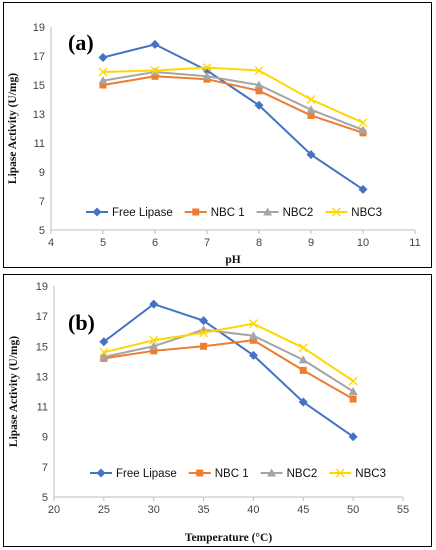 This screenshot has height=550, width=436. Describe the element at coordinates (303, 510) in the screenshot. I see `x-tick-label: 45` at that location.